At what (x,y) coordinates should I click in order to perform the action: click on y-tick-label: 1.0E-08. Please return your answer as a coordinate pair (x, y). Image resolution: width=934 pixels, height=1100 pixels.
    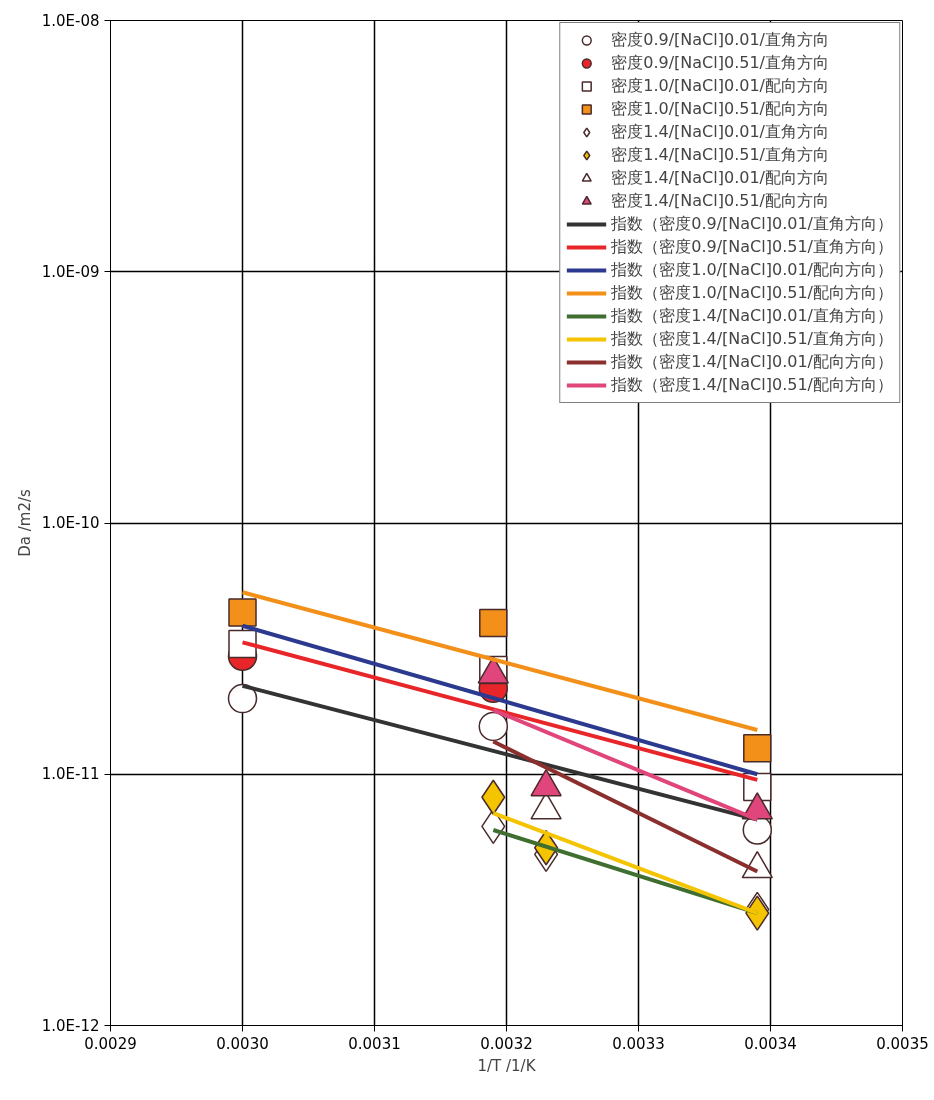
    Looking at the image, I should click on (70, 20).